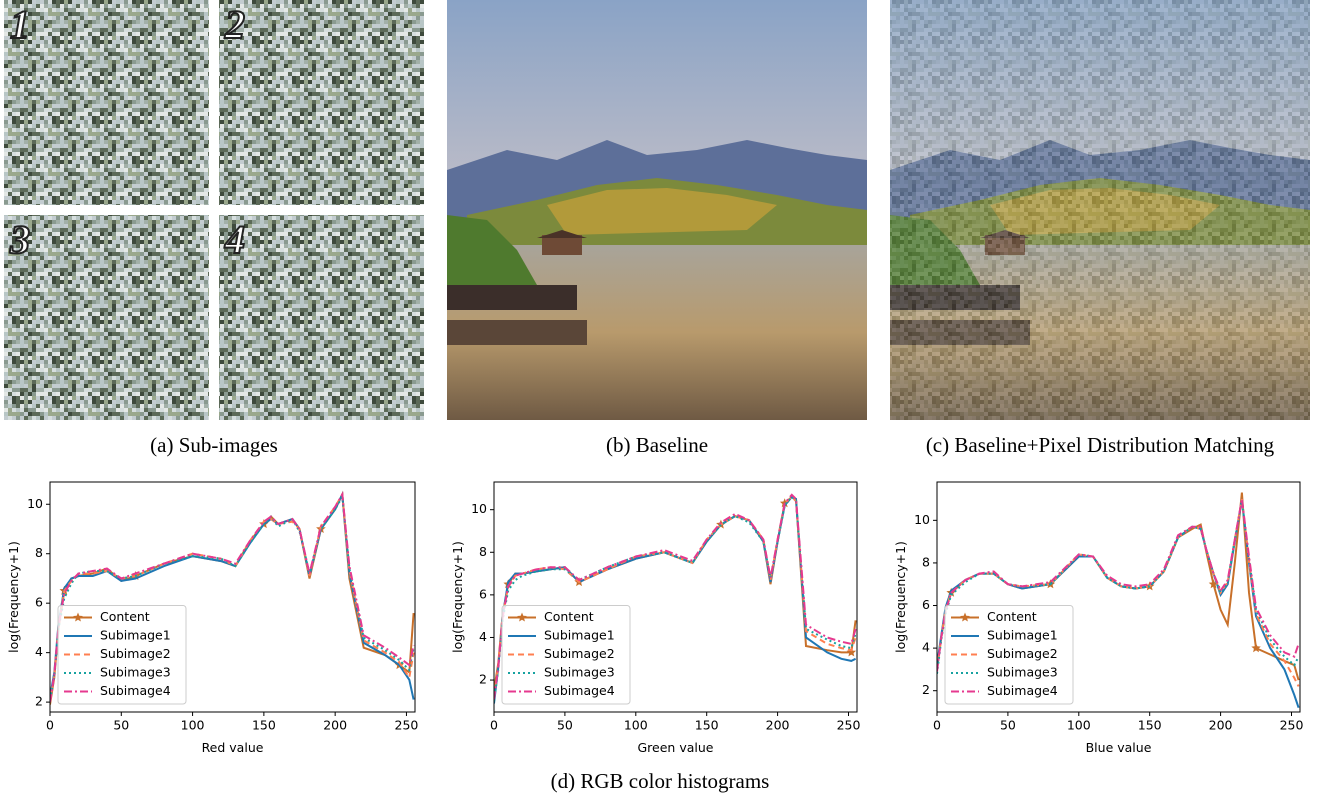 The image size is (1320, 799). I want to click on x-axis-label: Blue value, so click(1119, 747).